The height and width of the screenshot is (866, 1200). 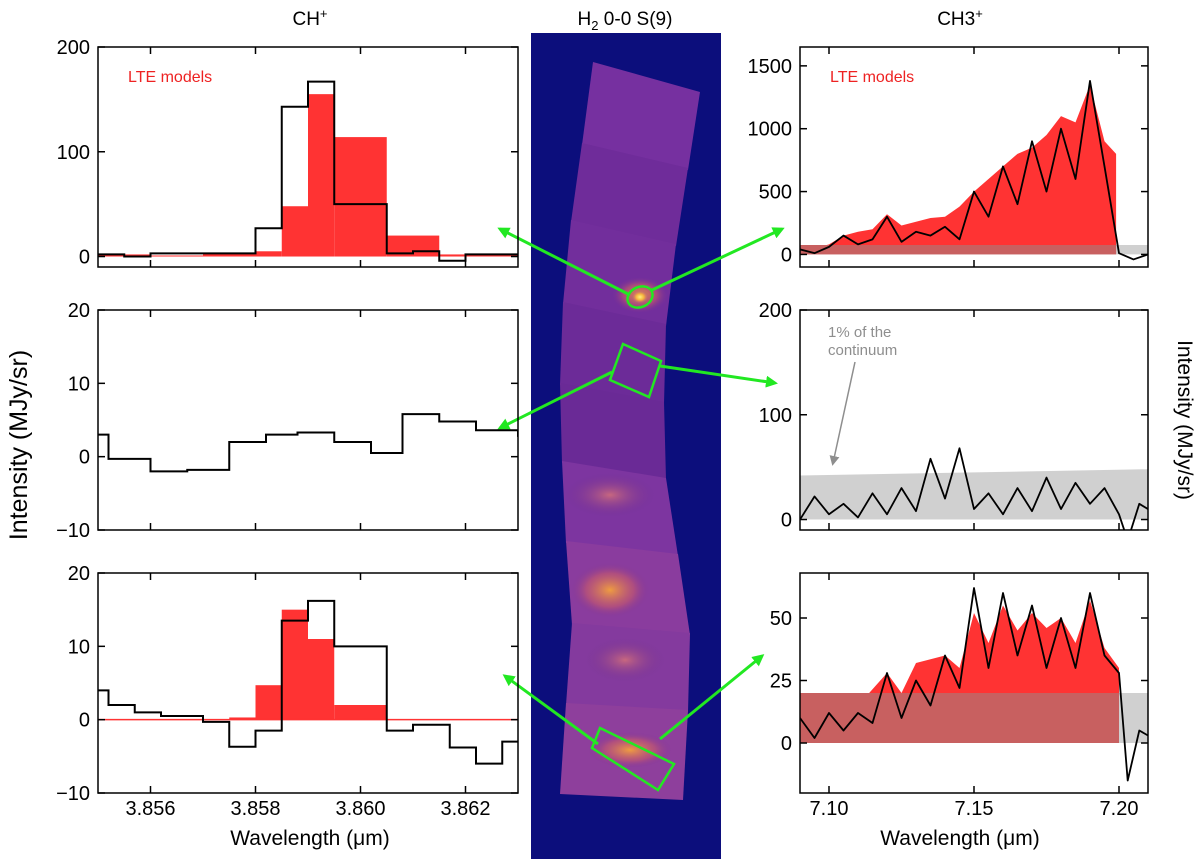 I want to click on region-ellipse-top, so click(x=640, y=297).